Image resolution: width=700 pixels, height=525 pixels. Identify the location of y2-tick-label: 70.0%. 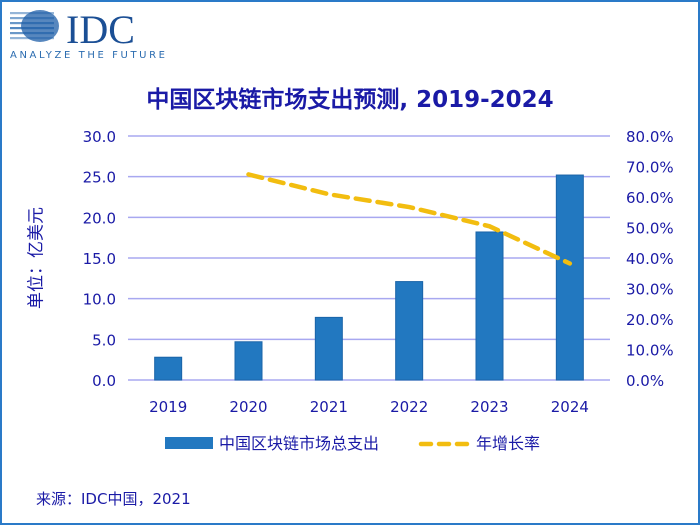
(650, 168).